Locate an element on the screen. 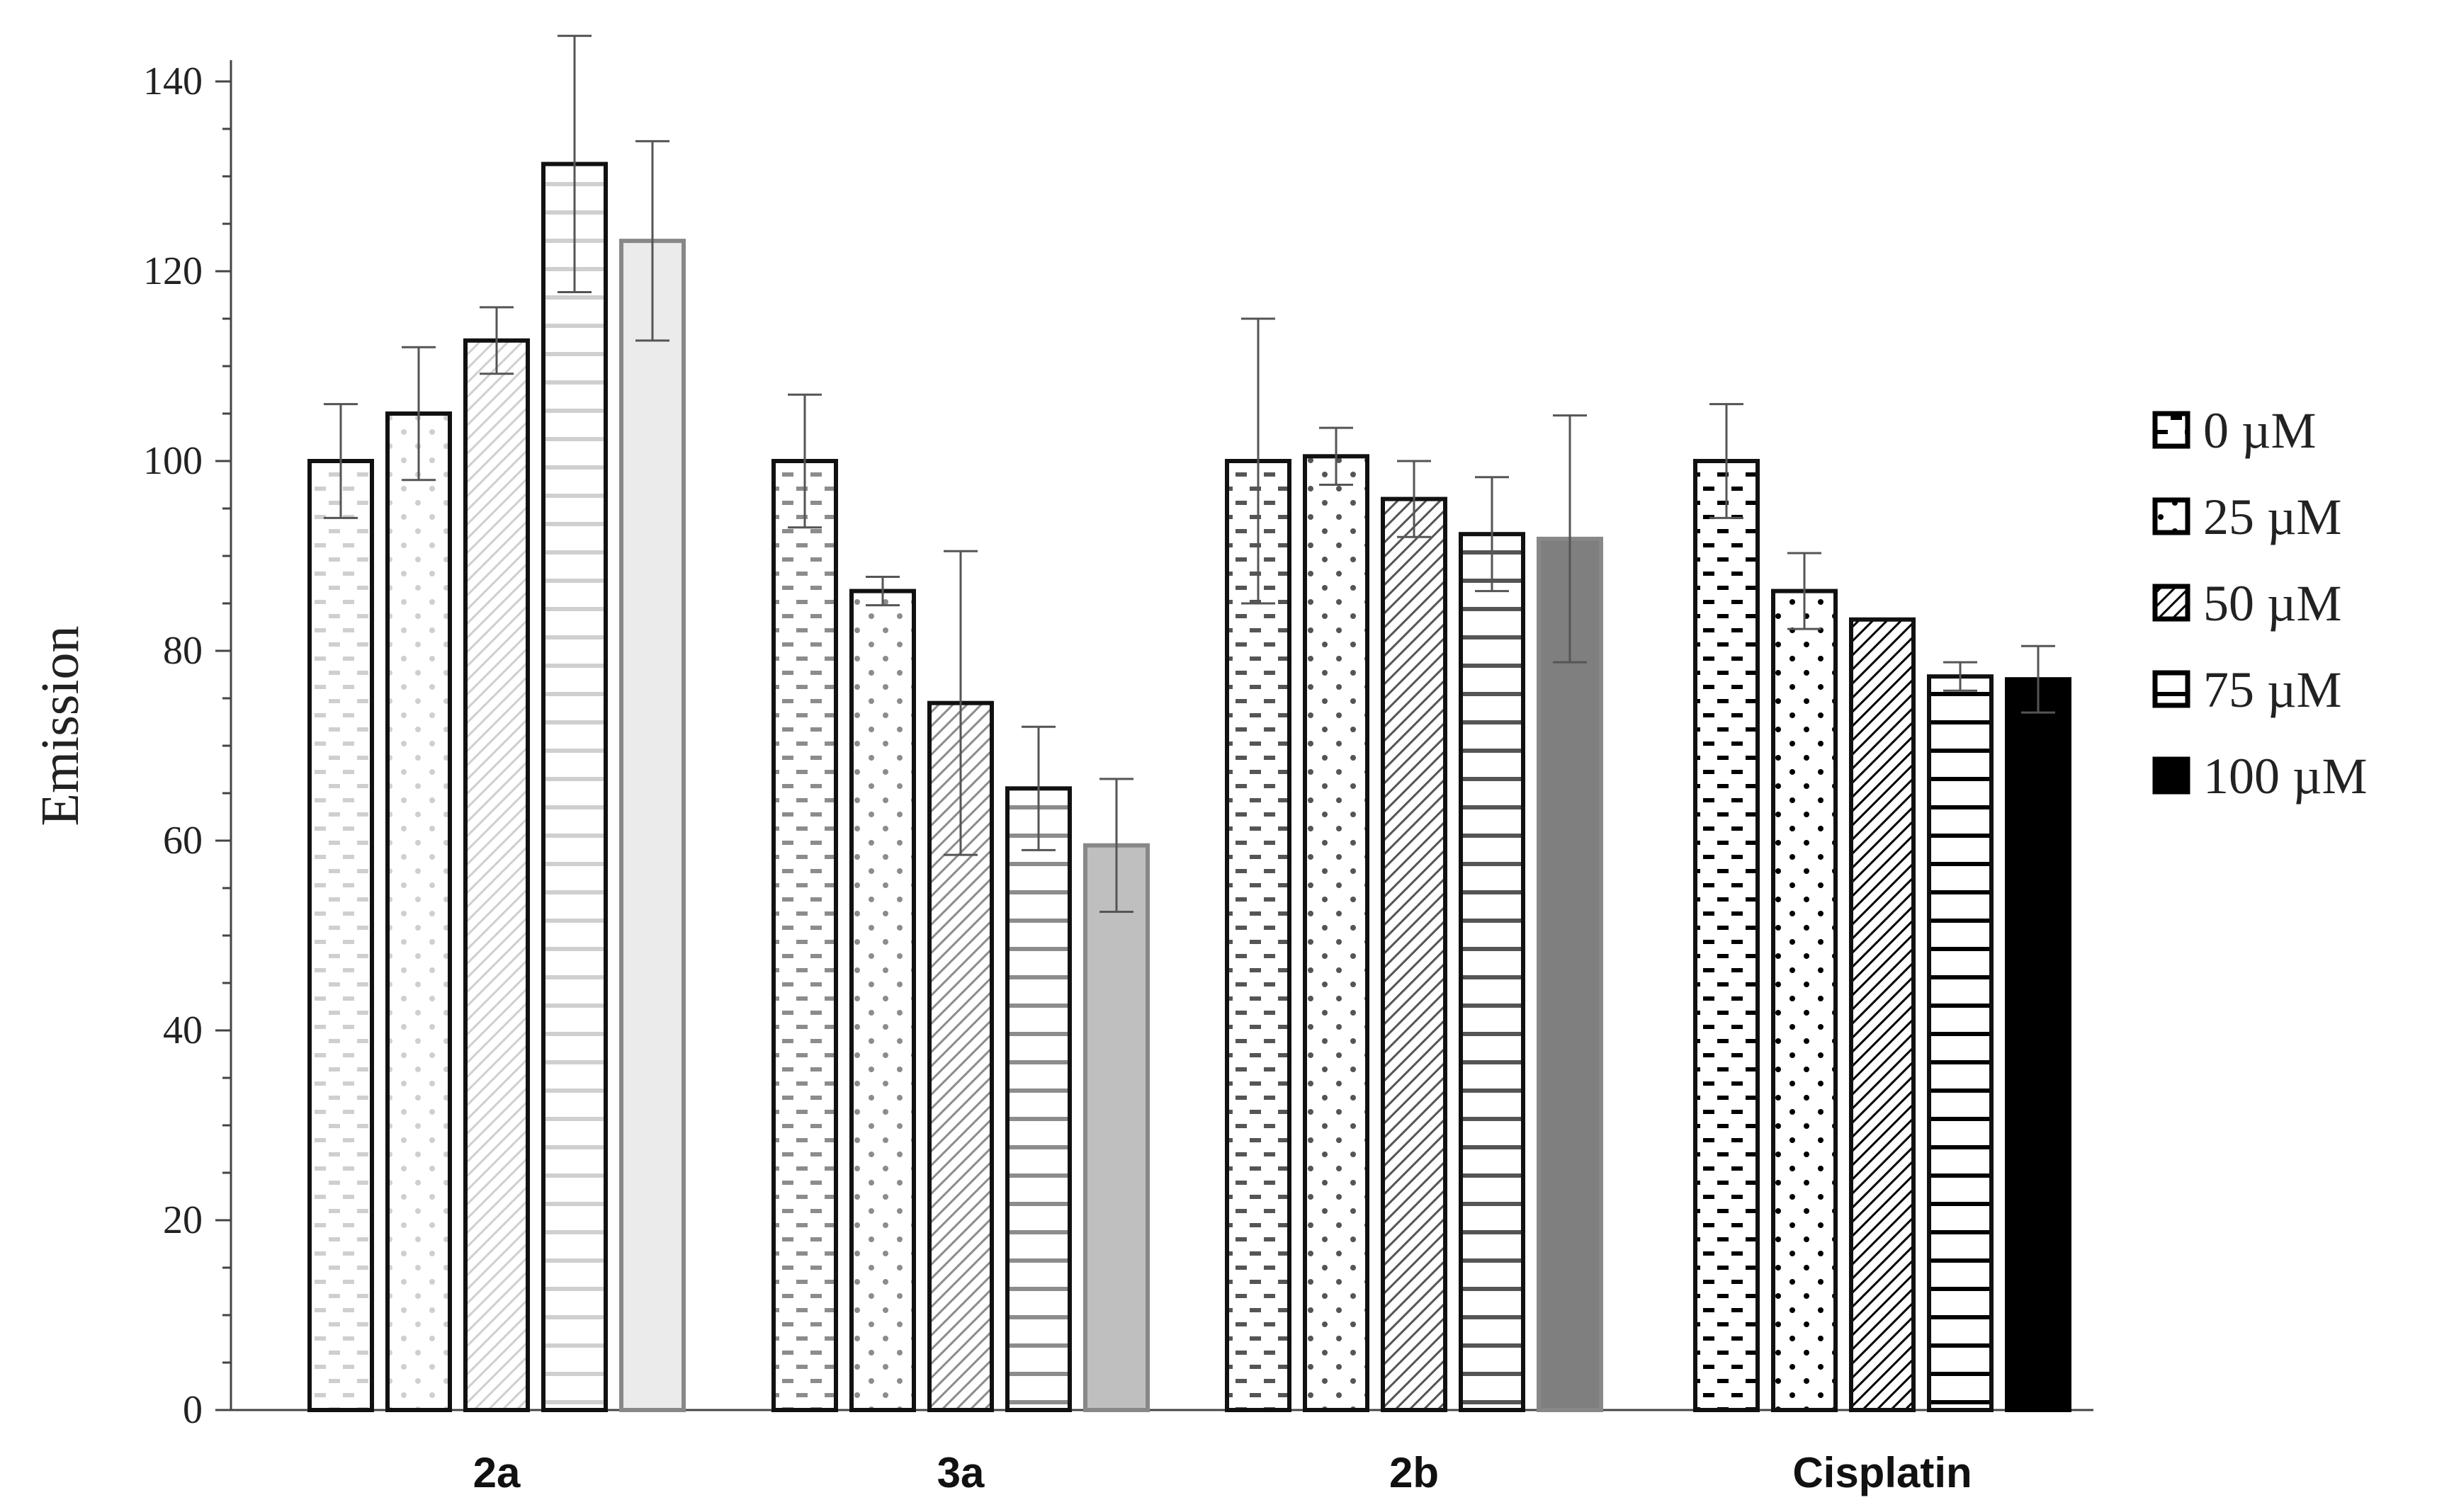  bar-Cisplatin-50M is located at coordinates (1883, 1014).